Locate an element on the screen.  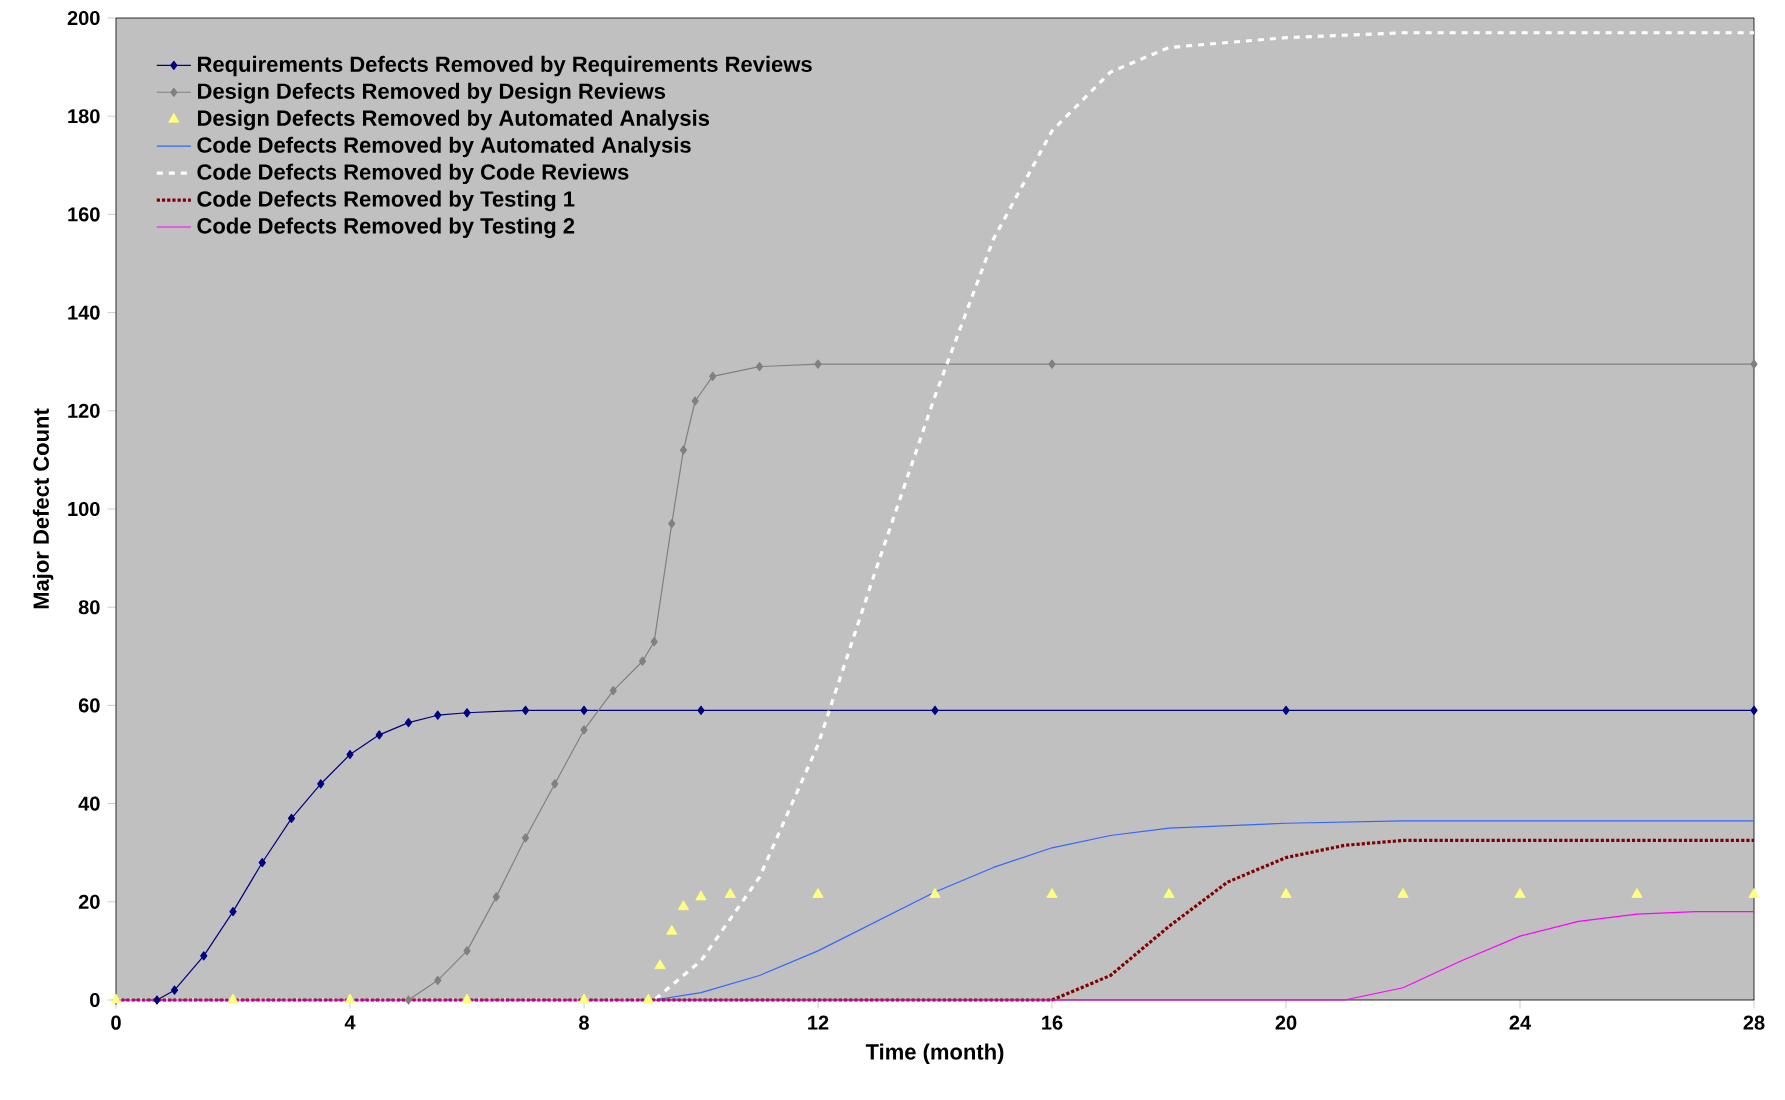
legend-label: Design Defects Removed by Automated Analysis is located at coordinates (453, 120).